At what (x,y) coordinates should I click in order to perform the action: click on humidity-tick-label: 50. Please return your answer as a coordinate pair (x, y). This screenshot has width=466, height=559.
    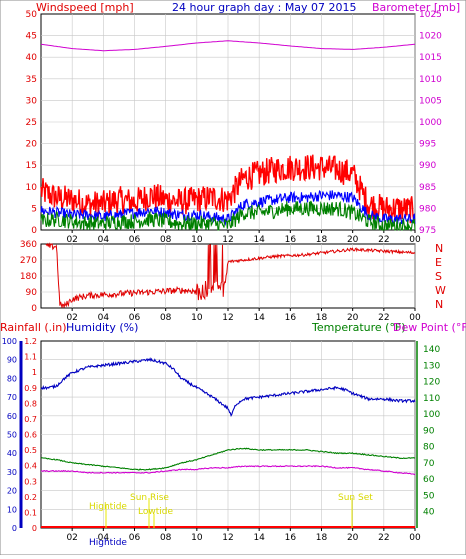
    Looking at the image, I should click on (12, 435).